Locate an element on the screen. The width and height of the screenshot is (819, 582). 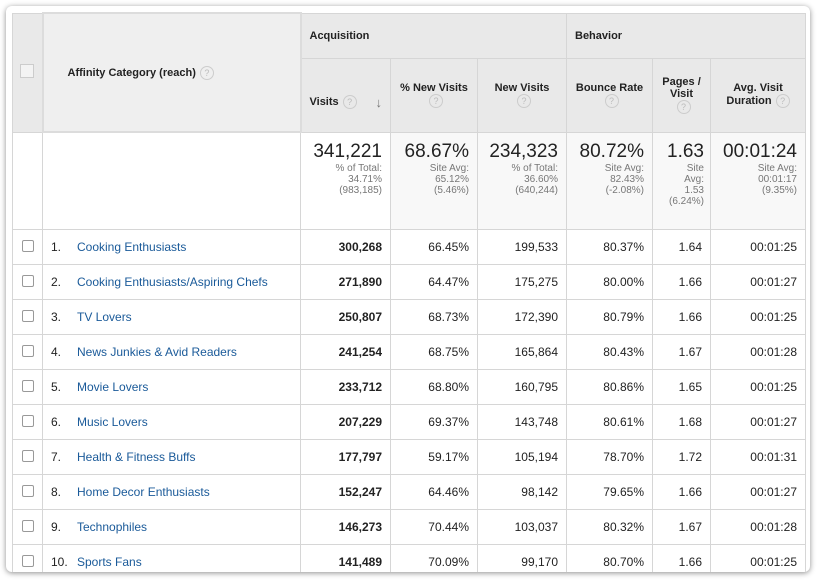
category-header-label: Affinity Category (reach) is located at coordinates (131, 72).